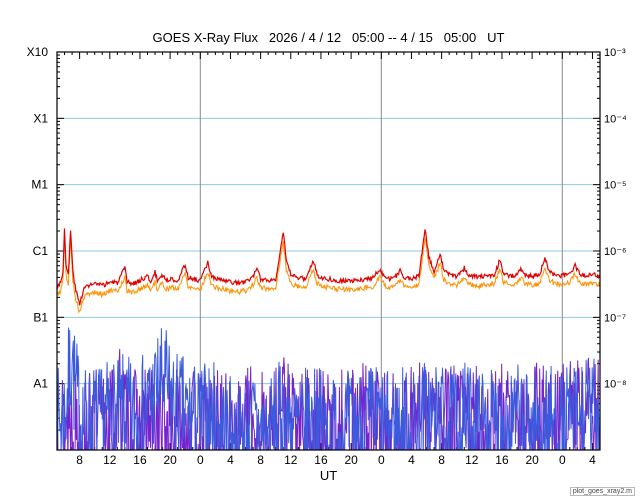  What do you see at coordinates (41, 251) in the screenshot?
I see `y-axis-left-label-C1: C1` at bounding box center [41, 251].